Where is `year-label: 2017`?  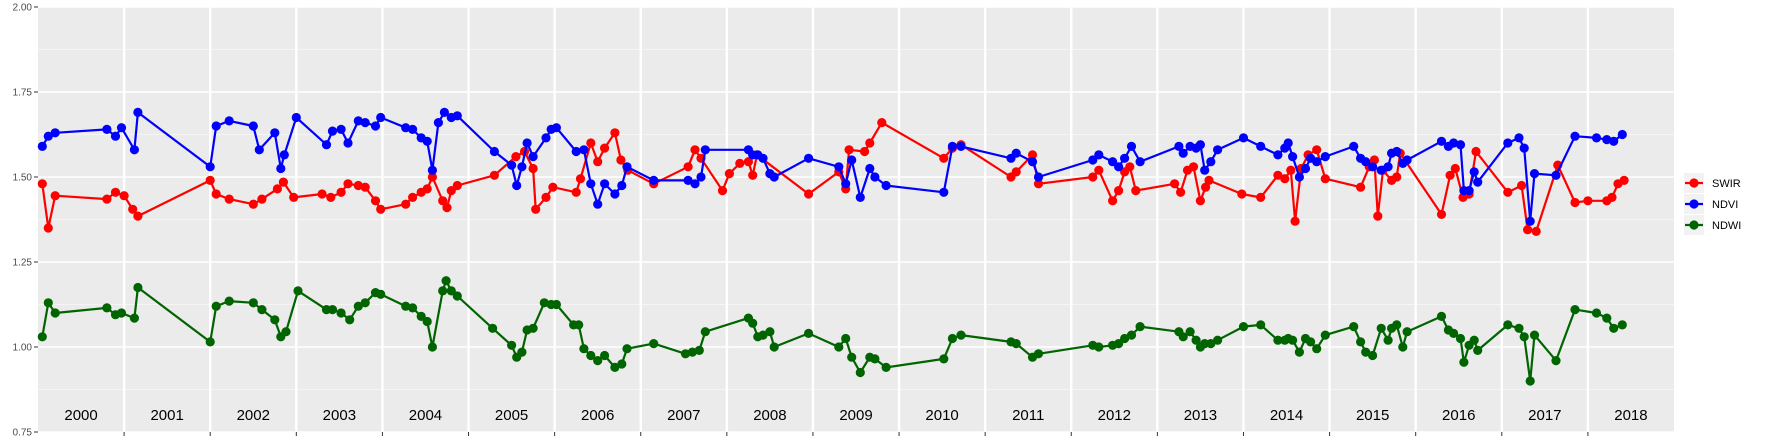 year-label: 2017 is located at coordinates (1544, 415).